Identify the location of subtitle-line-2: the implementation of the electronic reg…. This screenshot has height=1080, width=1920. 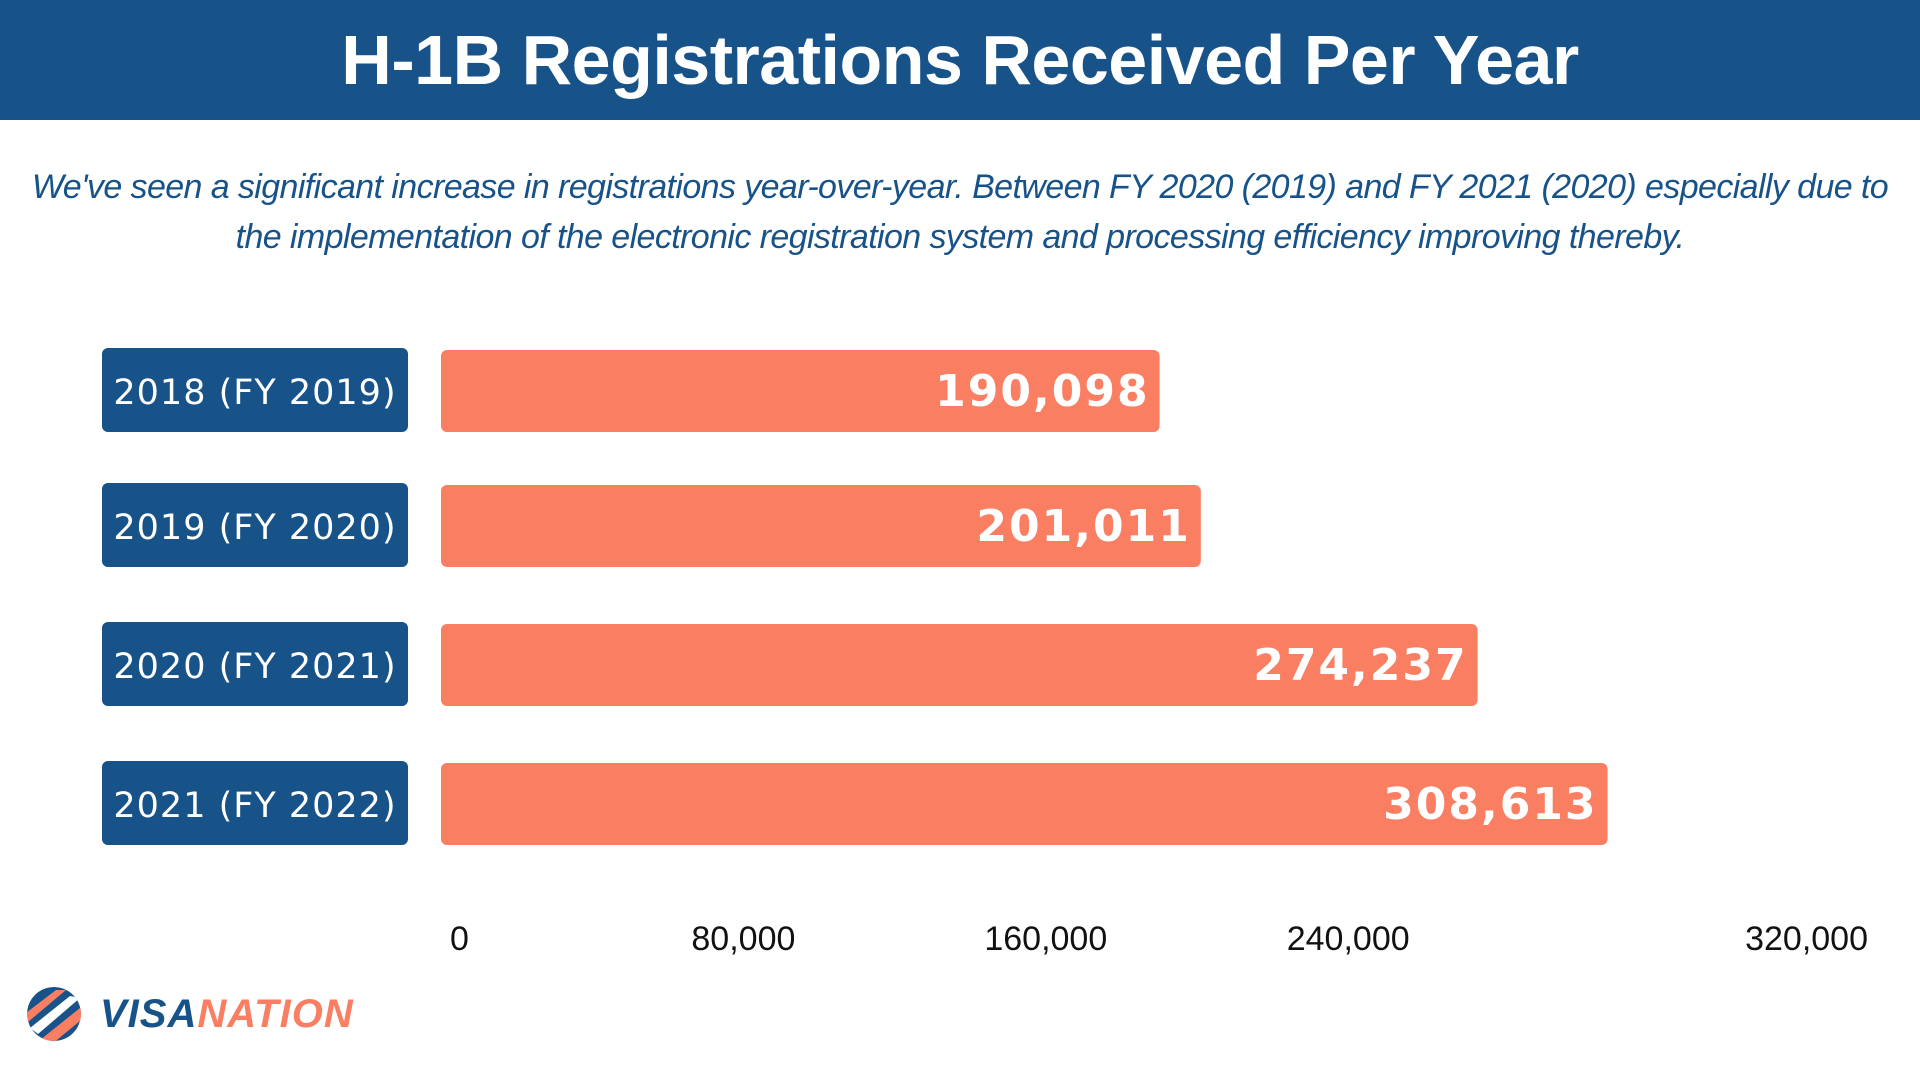
(960, 237).